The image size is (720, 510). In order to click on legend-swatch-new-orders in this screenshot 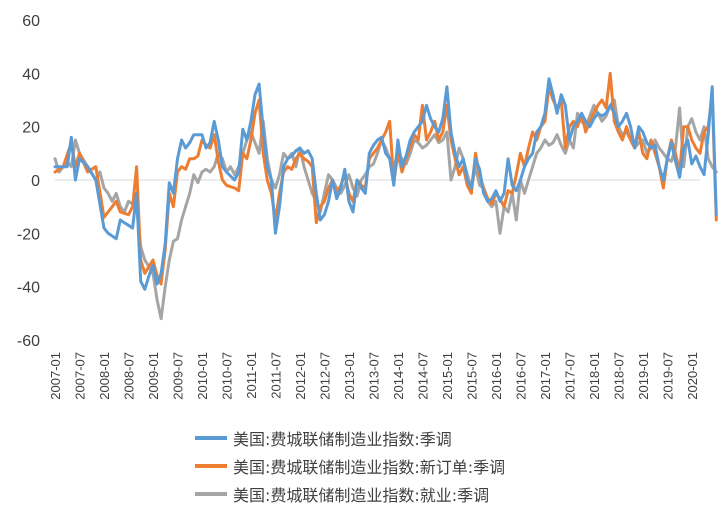, I will do `click(211, 466)`.